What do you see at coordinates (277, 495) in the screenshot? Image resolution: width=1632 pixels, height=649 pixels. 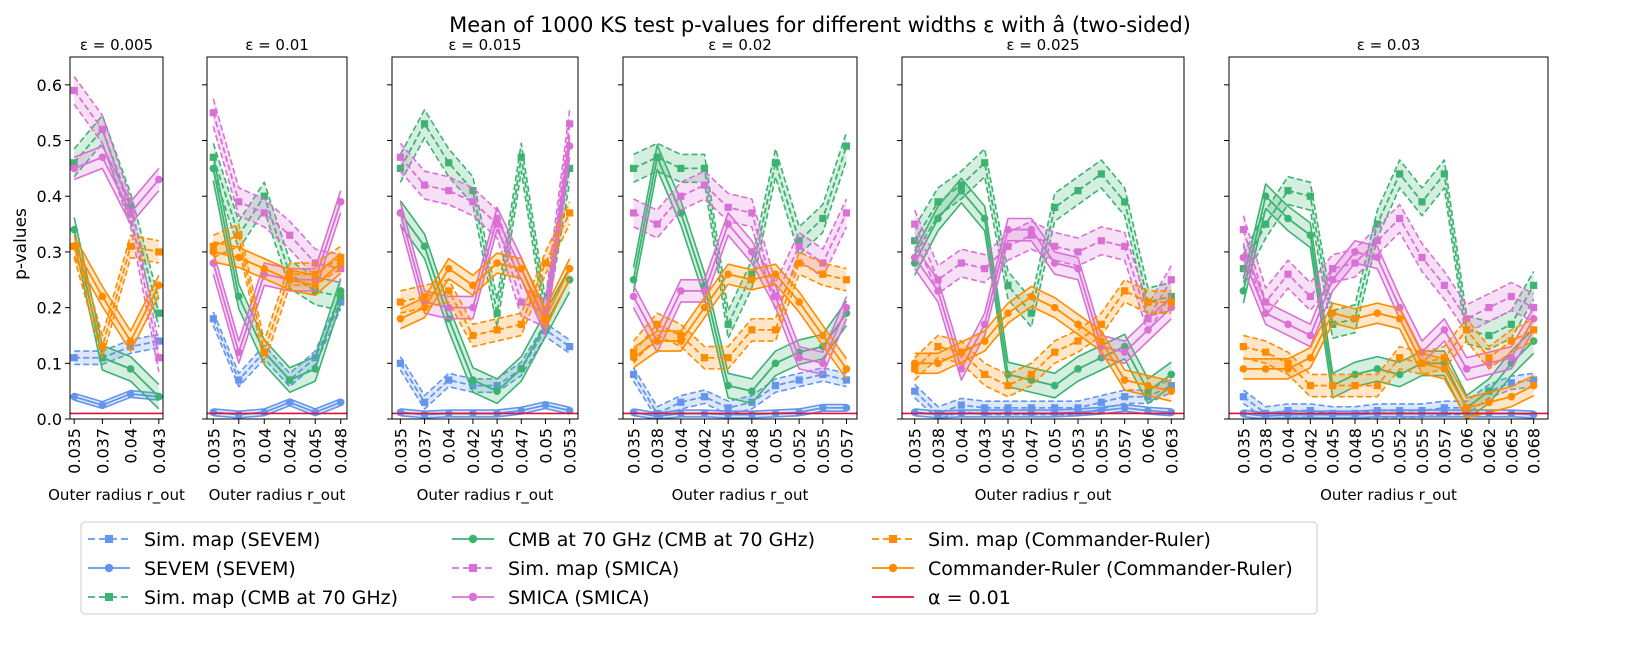 I see `x-axis-label: Outer radius r_out` at bounding box center [277, 495].